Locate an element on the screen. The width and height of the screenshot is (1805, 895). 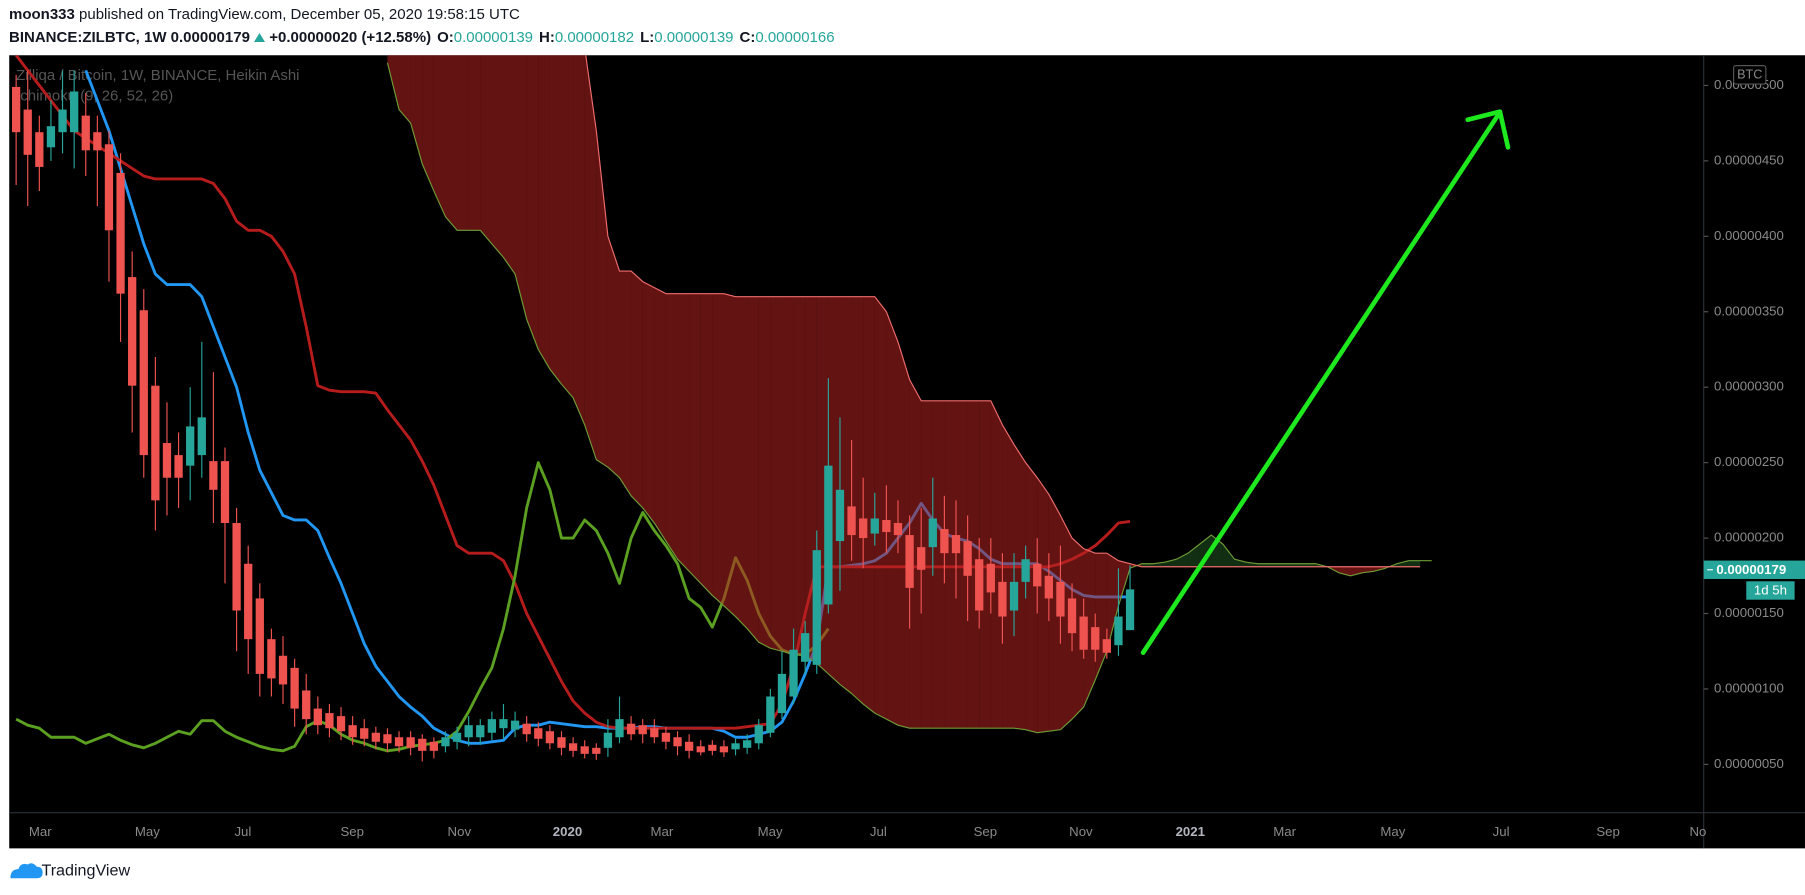
currency-label: BTC is located at coordinates (1749, 75).